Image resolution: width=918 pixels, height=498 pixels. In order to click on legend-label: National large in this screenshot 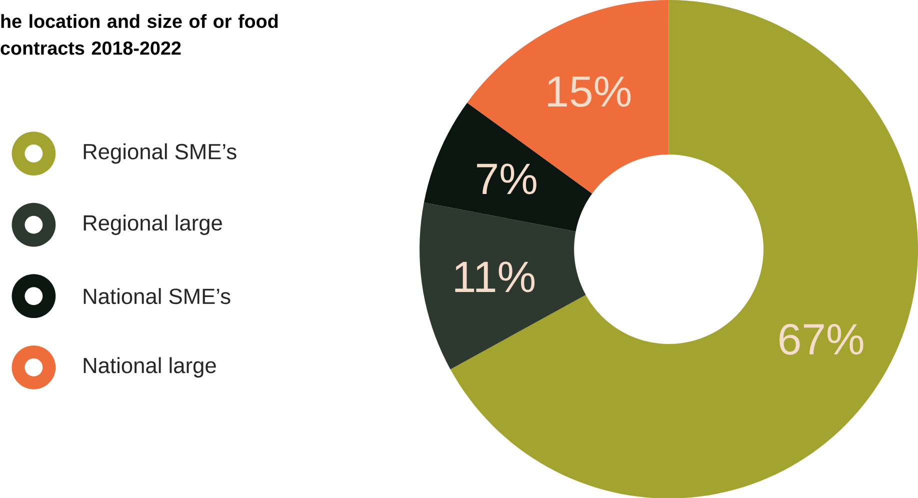, I will do `click(150, 367)`.